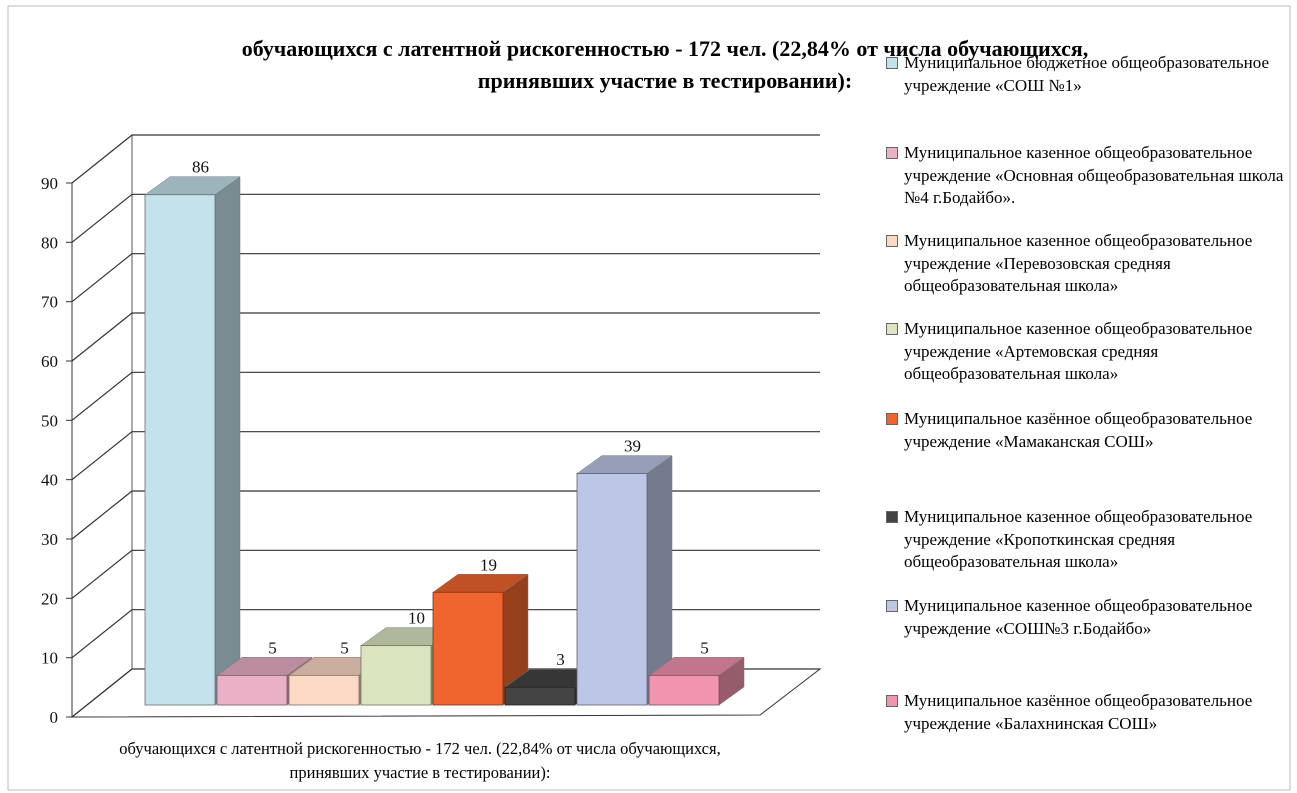 The height and width of the screenshot is (793, 1297). What do you see at coordinates (49, 361) in the screenshot?
I see `y-tick-label: 60` at bounding box center [49, 361].